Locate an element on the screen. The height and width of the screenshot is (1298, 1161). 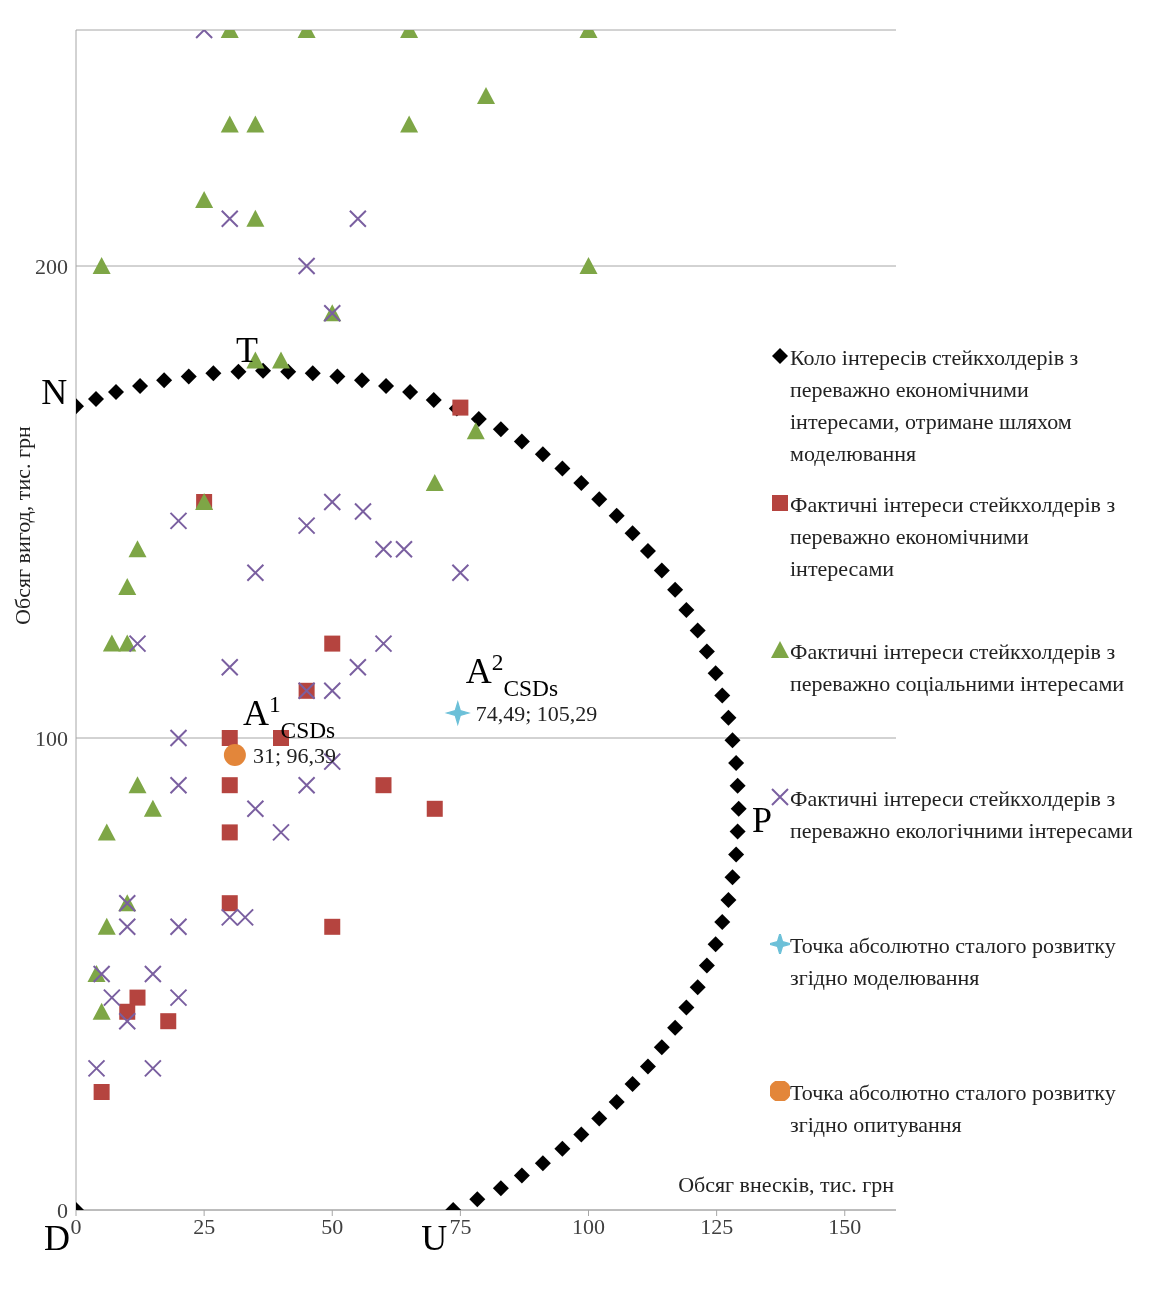
x-tick-label: 150 is located at coordinates (845, 1226).